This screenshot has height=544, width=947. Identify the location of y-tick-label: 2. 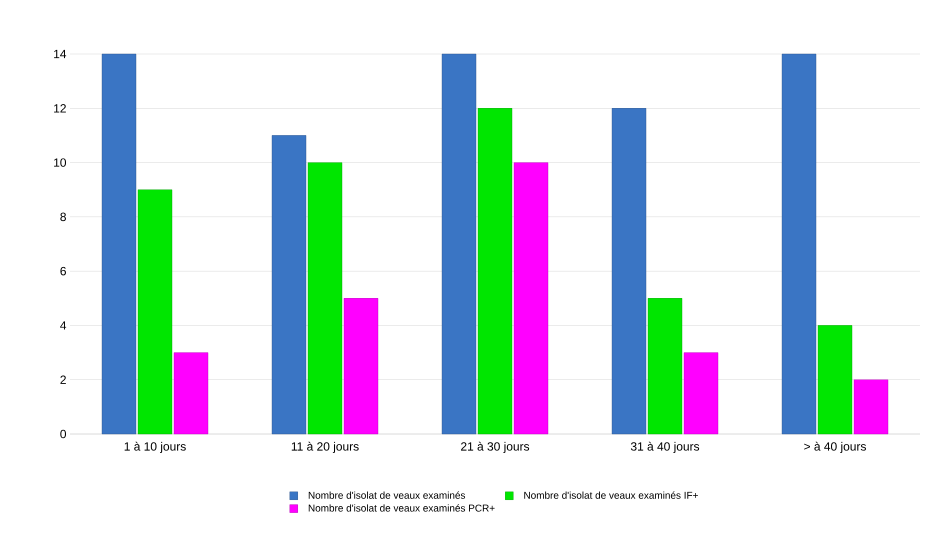
(63, 380).